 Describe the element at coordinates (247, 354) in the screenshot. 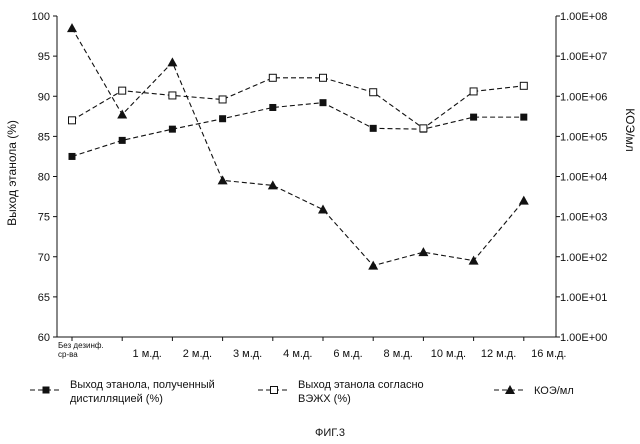

I see `x-tick-label: 3 м.д.` at that location.